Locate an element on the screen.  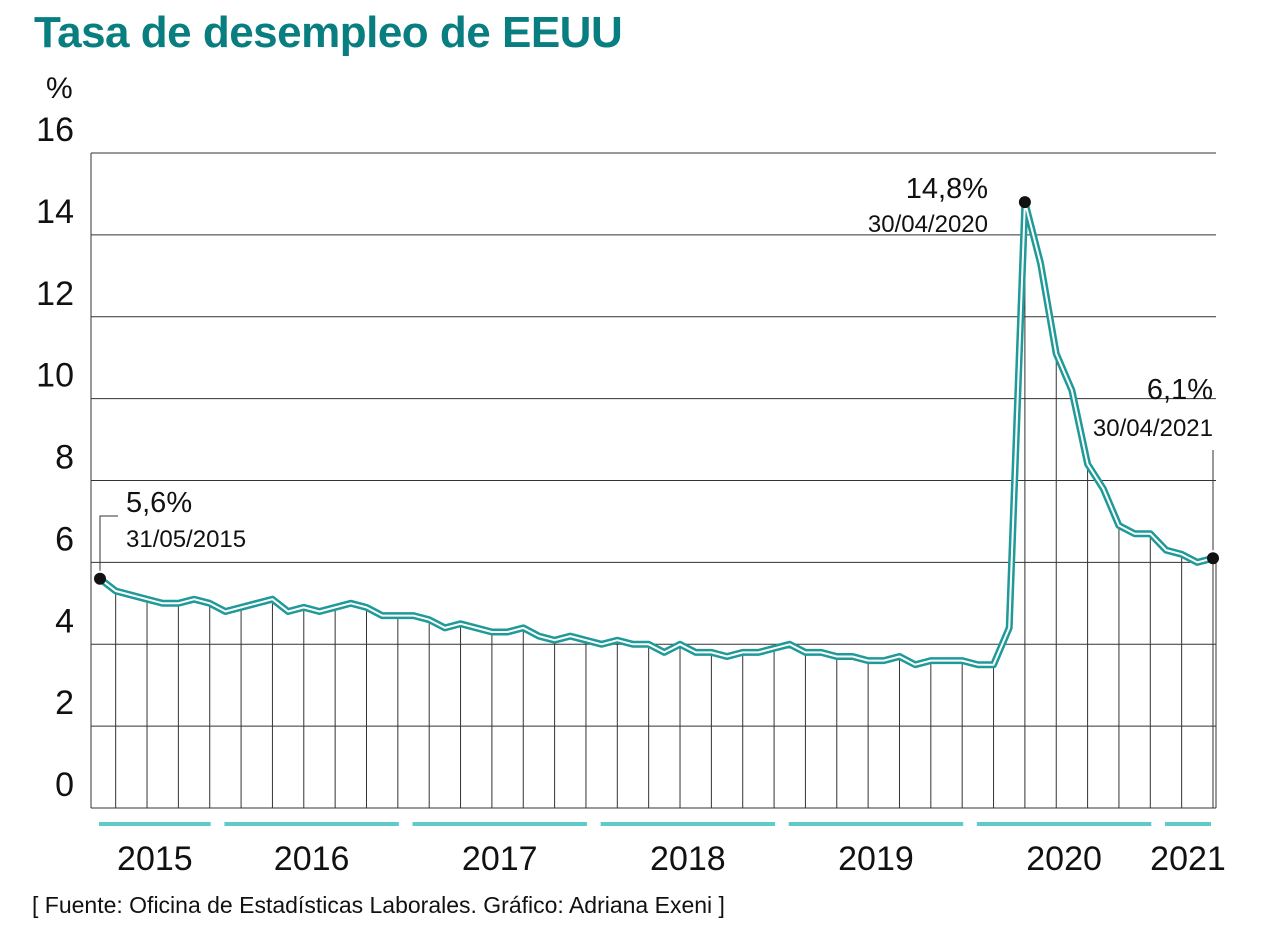
annotation-date: 31/05/2015 is located at coordinates (186, 539).